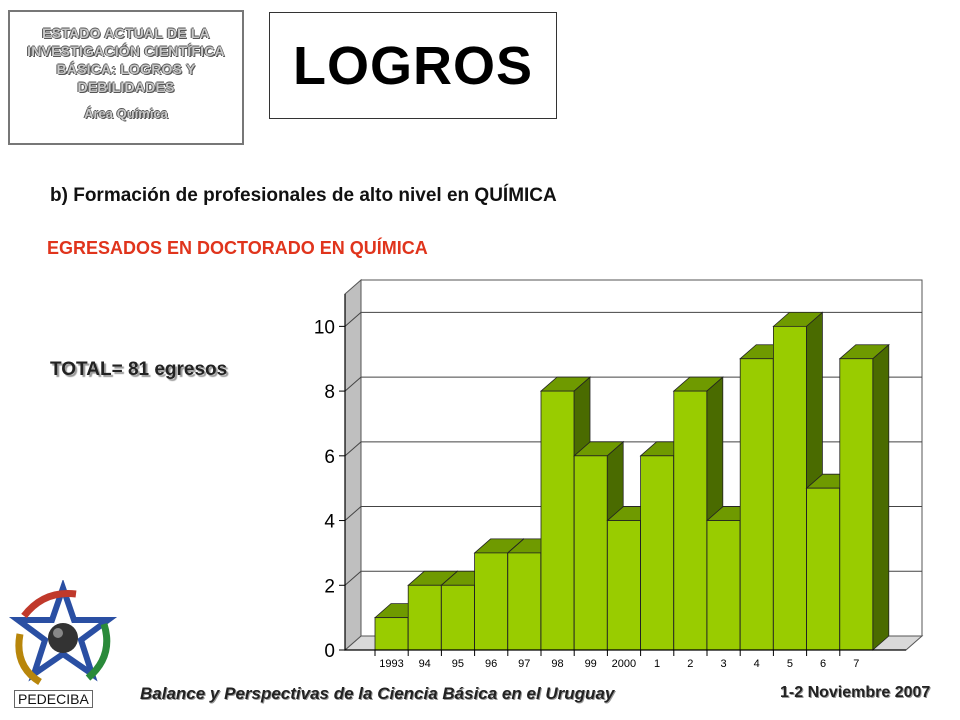 The width and height of the screenshot is (960, 720). I want to click on y-tick-label: 2, so click(329, 586).